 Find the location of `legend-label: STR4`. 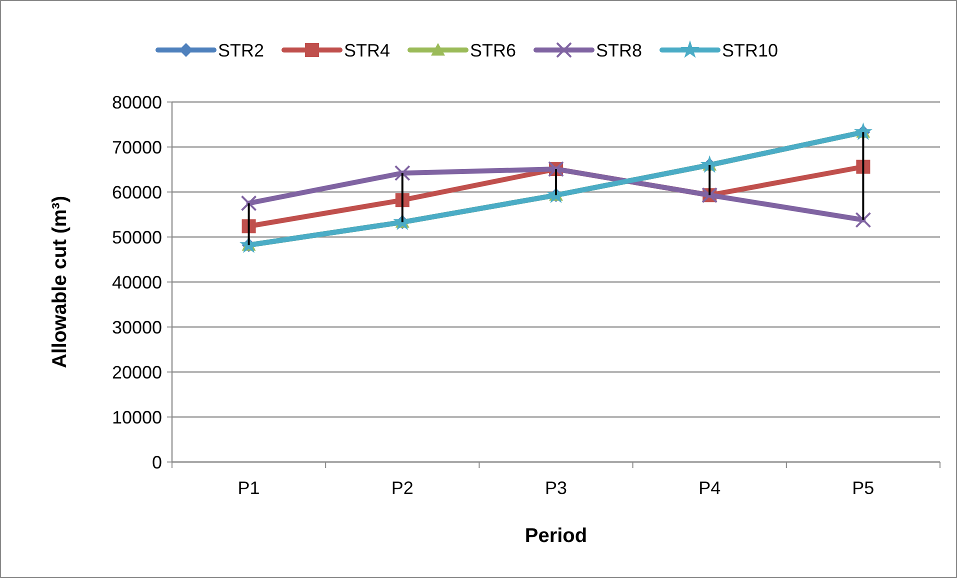

legend-label: STR4 is located at coordinates (367, 50).